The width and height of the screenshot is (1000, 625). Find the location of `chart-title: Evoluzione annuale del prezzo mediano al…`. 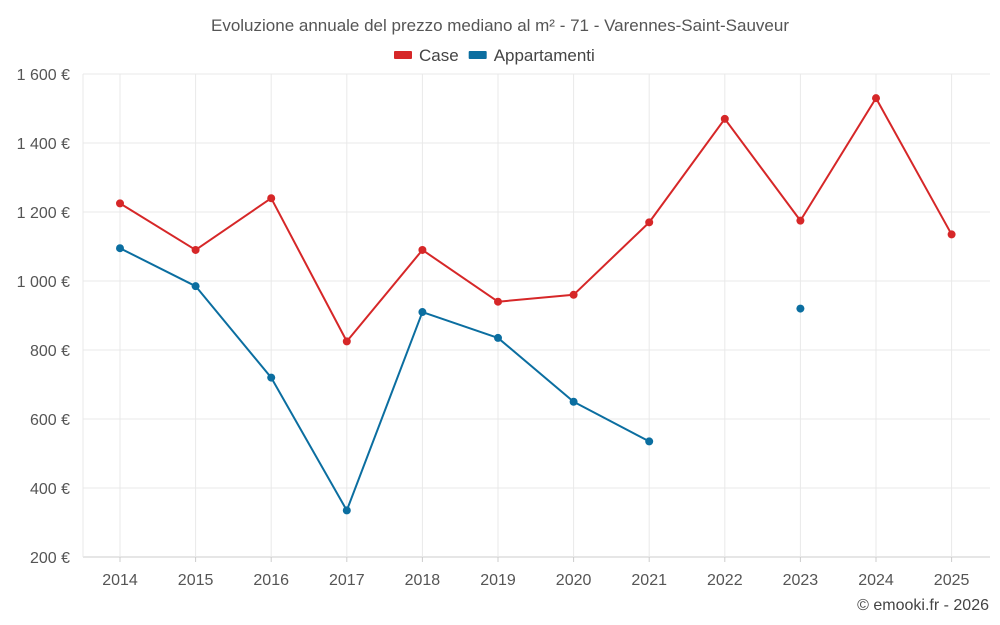

chart-title: Evoluzione annuale del prezzo mediano al… is located at coordinates (500, 25).